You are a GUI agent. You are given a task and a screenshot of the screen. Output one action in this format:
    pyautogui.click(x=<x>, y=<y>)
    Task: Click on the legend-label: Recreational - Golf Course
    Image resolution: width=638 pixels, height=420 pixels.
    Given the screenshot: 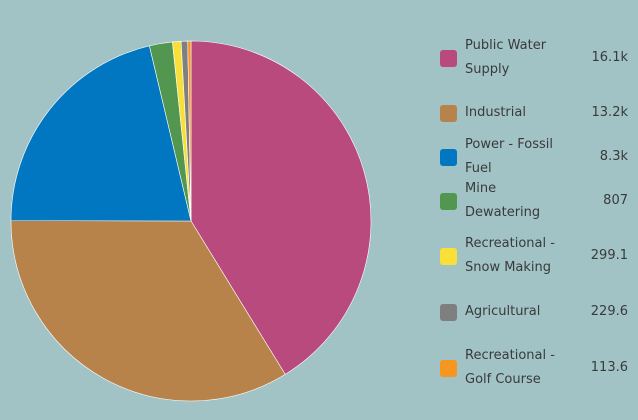 What is the action you would take?
    pyautogui.click(x=510, y=367)
    